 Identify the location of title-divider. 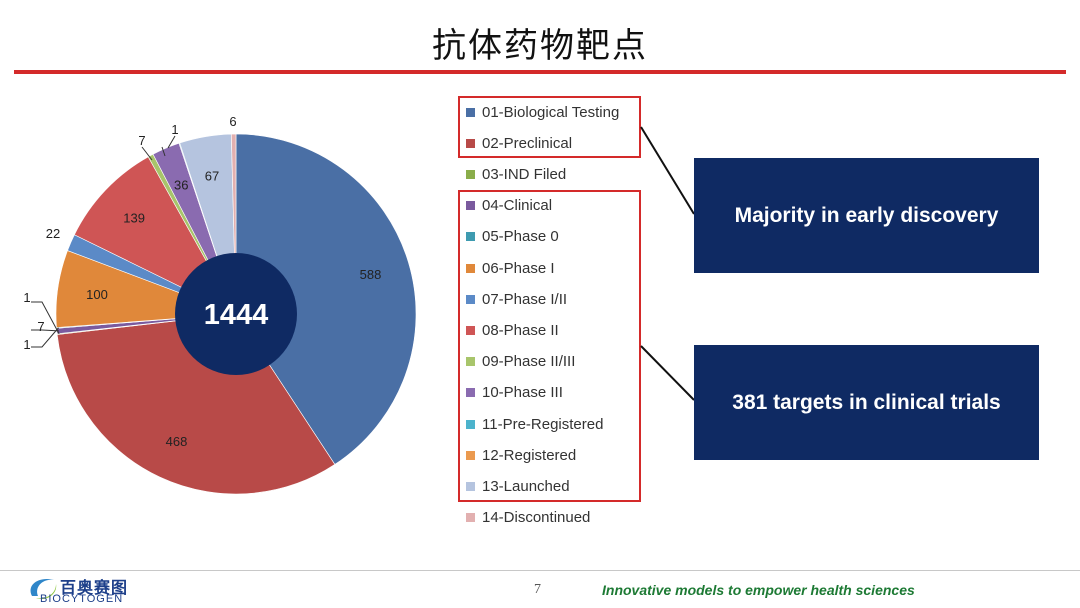
(540, 72).